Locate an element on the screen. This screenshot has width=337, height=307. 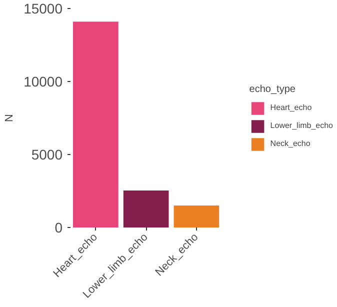
legend-label: Lower_limb_echo is located at coordinates (301, 126).